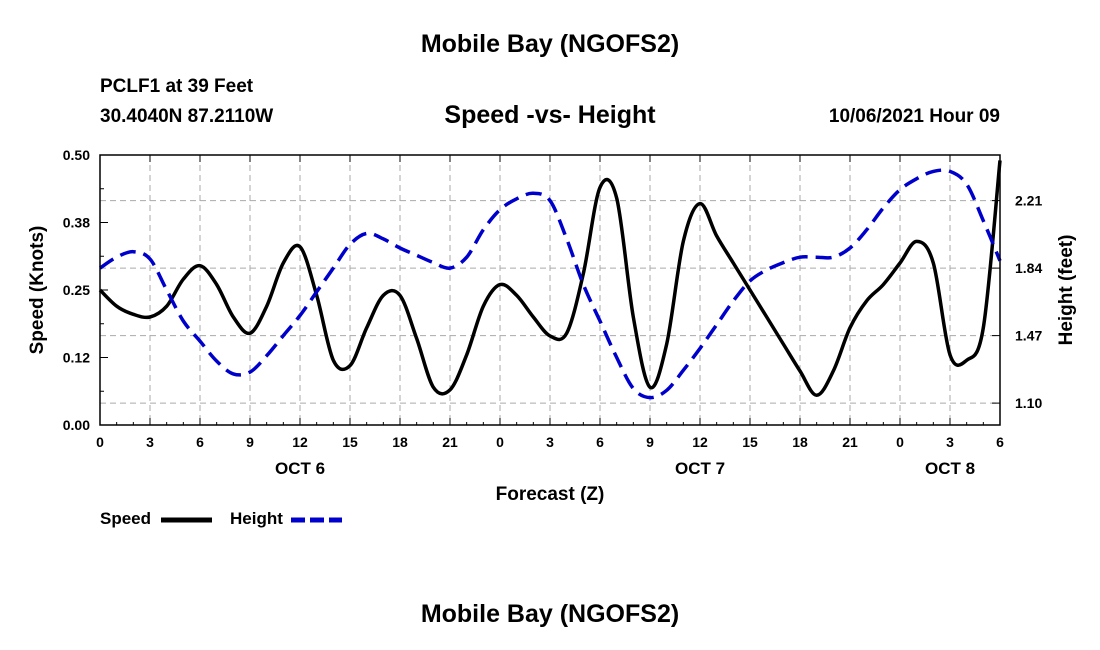  What do you see at coordinates (76, 155) in the screenshot?
I see `y-tick-label: 0.50` at bounding box center [76, 155].